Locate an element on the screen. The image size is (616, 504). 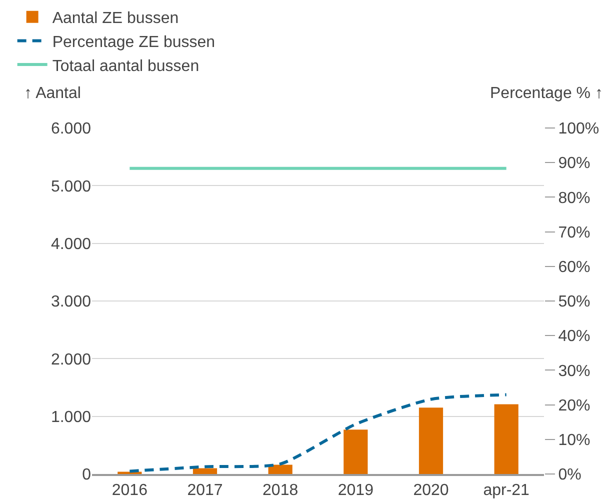
y2-tick-label: 30% is located at coordinates (574, 371).